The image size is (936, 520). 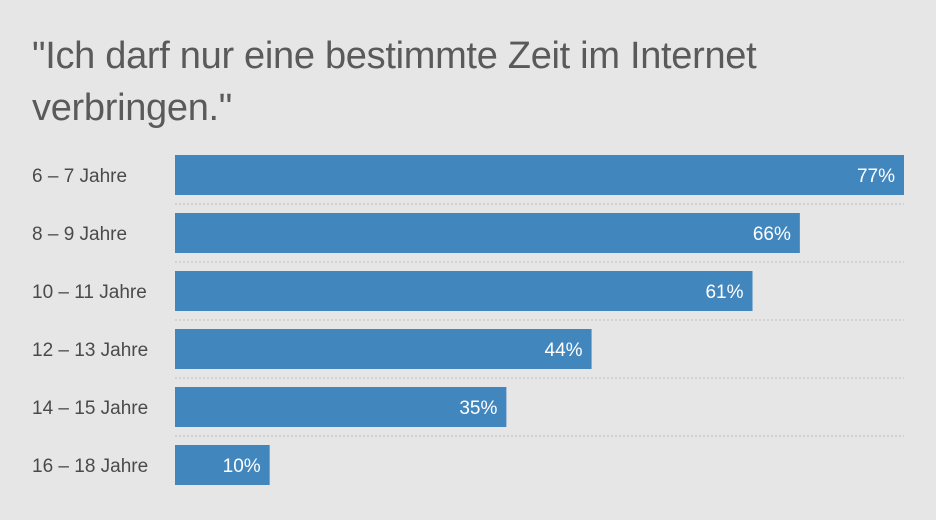 What do you see at coordinates (89, 292) in the screenshot?
I see `category-label: 10 – 11 Jahre` at bounding box center [89, 292].